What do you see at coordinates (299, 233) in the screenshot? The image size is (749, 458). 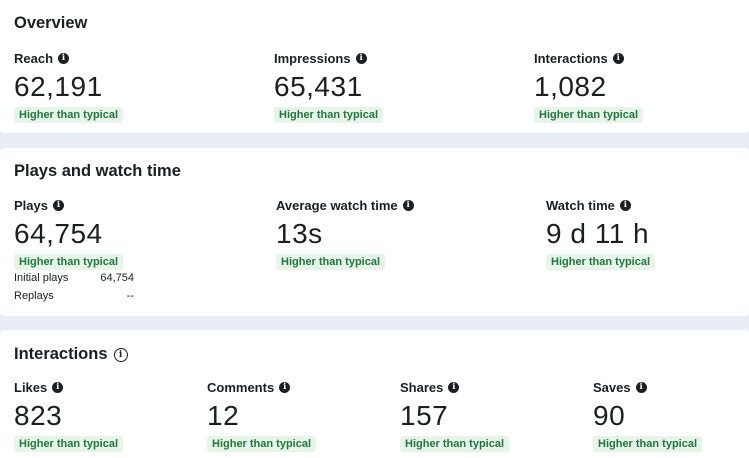 I see `average-watch-time-value: 13s` at bounding box center [299, 233].